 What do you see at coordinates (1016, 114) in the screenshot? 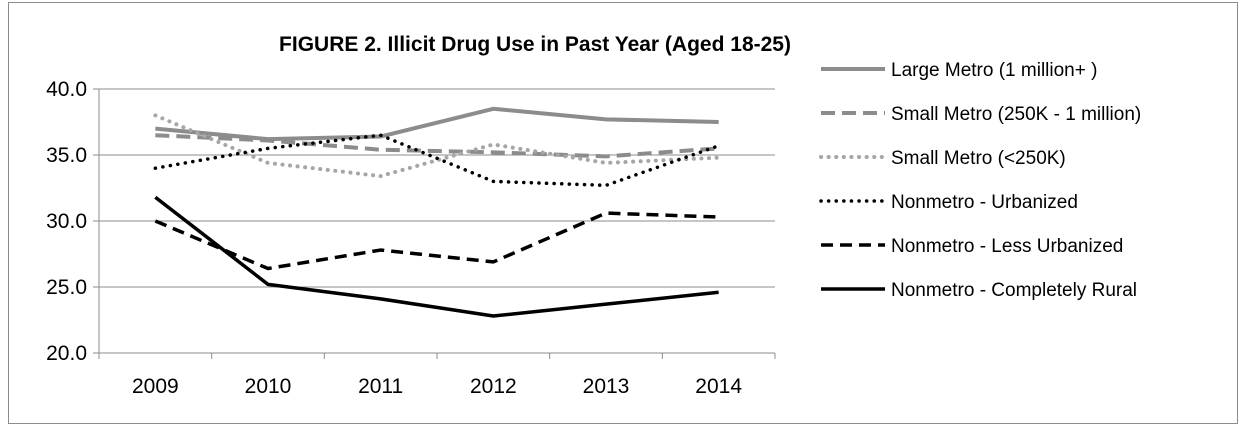
I see `legend-label: Small Metro (250K - 1 million)` at bounding box center [1016, 114].